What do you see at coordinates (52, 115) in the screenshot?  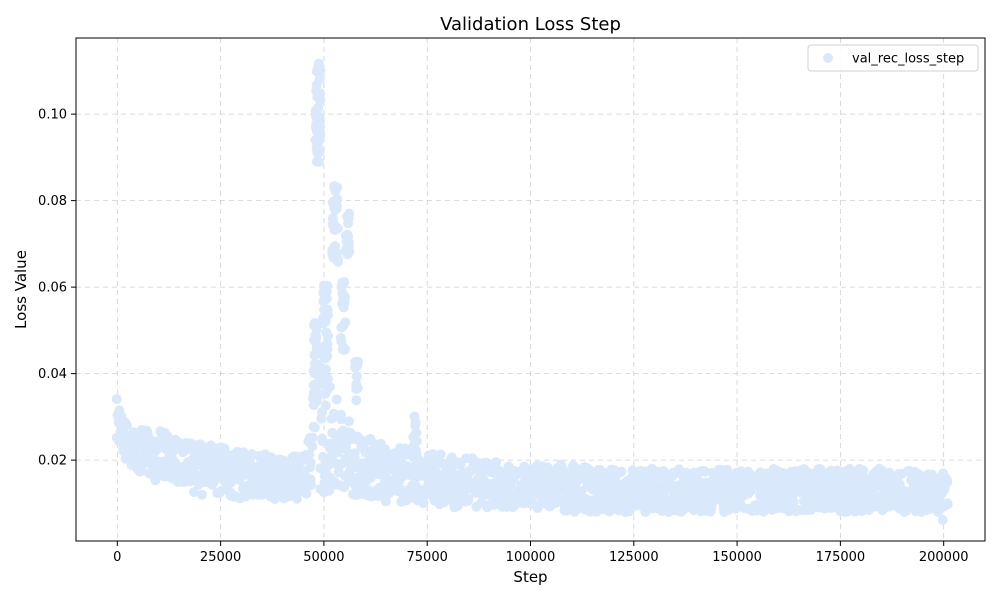 I see `y-tick-label: 0.10` at bounding box center [52, 115].